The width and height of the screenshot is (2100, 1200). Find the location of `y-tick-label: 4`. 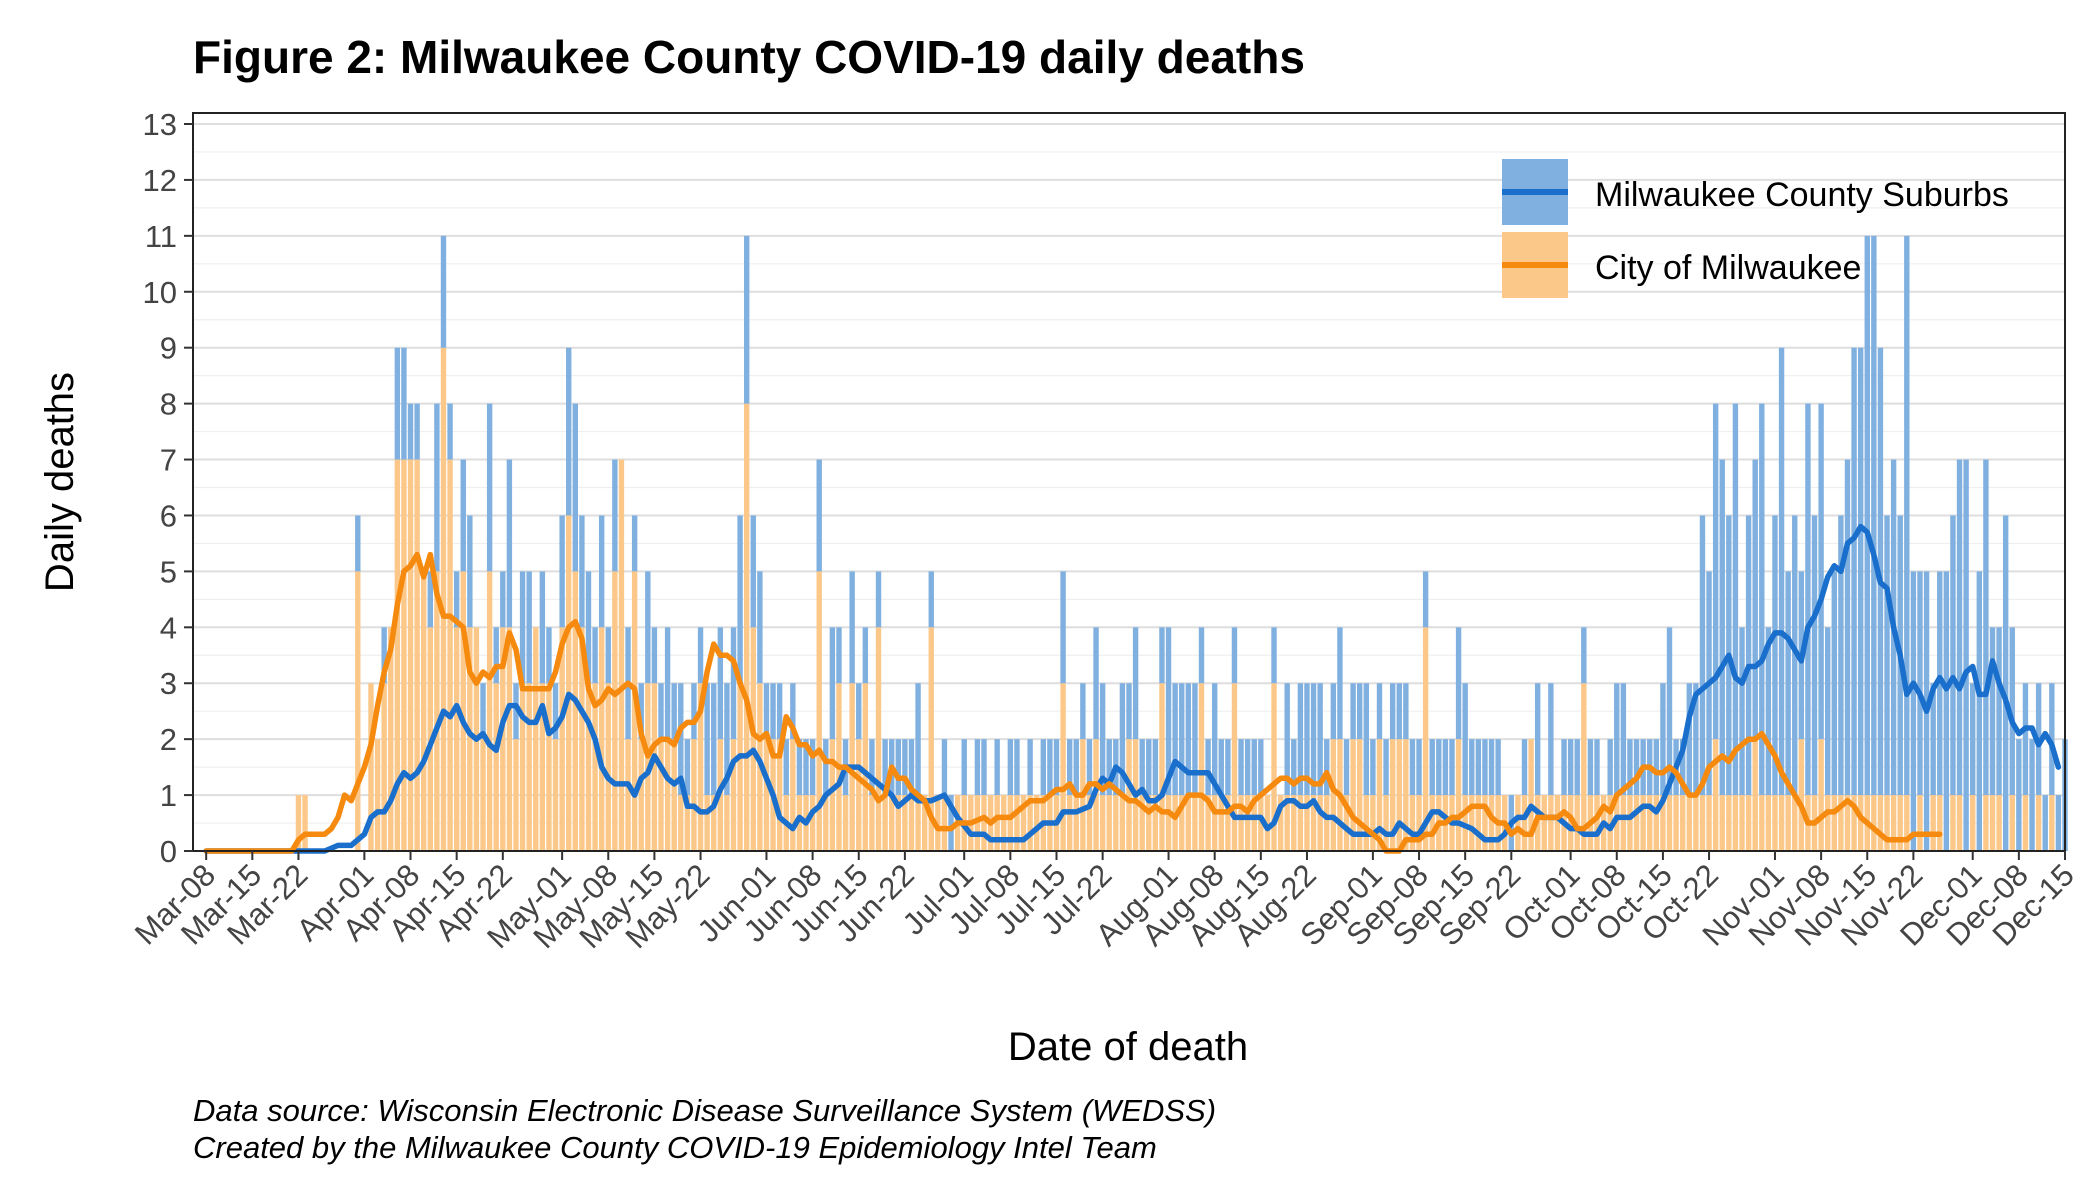

y-tick-label: 4 is located at coordinates (168, 627).